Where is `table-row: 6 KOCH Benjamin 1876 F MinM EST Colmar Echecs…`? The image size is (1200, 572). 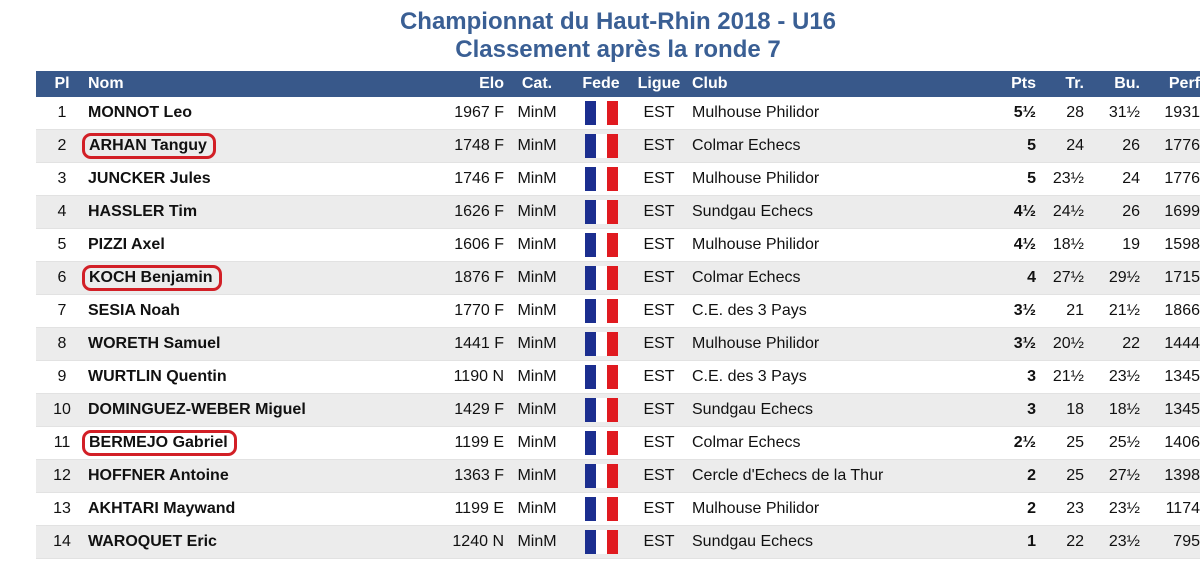
table-row: 6 KOCH Benjamin 1876 F MinM EST Colmar Echecs… is located at coordinates (618, 278).